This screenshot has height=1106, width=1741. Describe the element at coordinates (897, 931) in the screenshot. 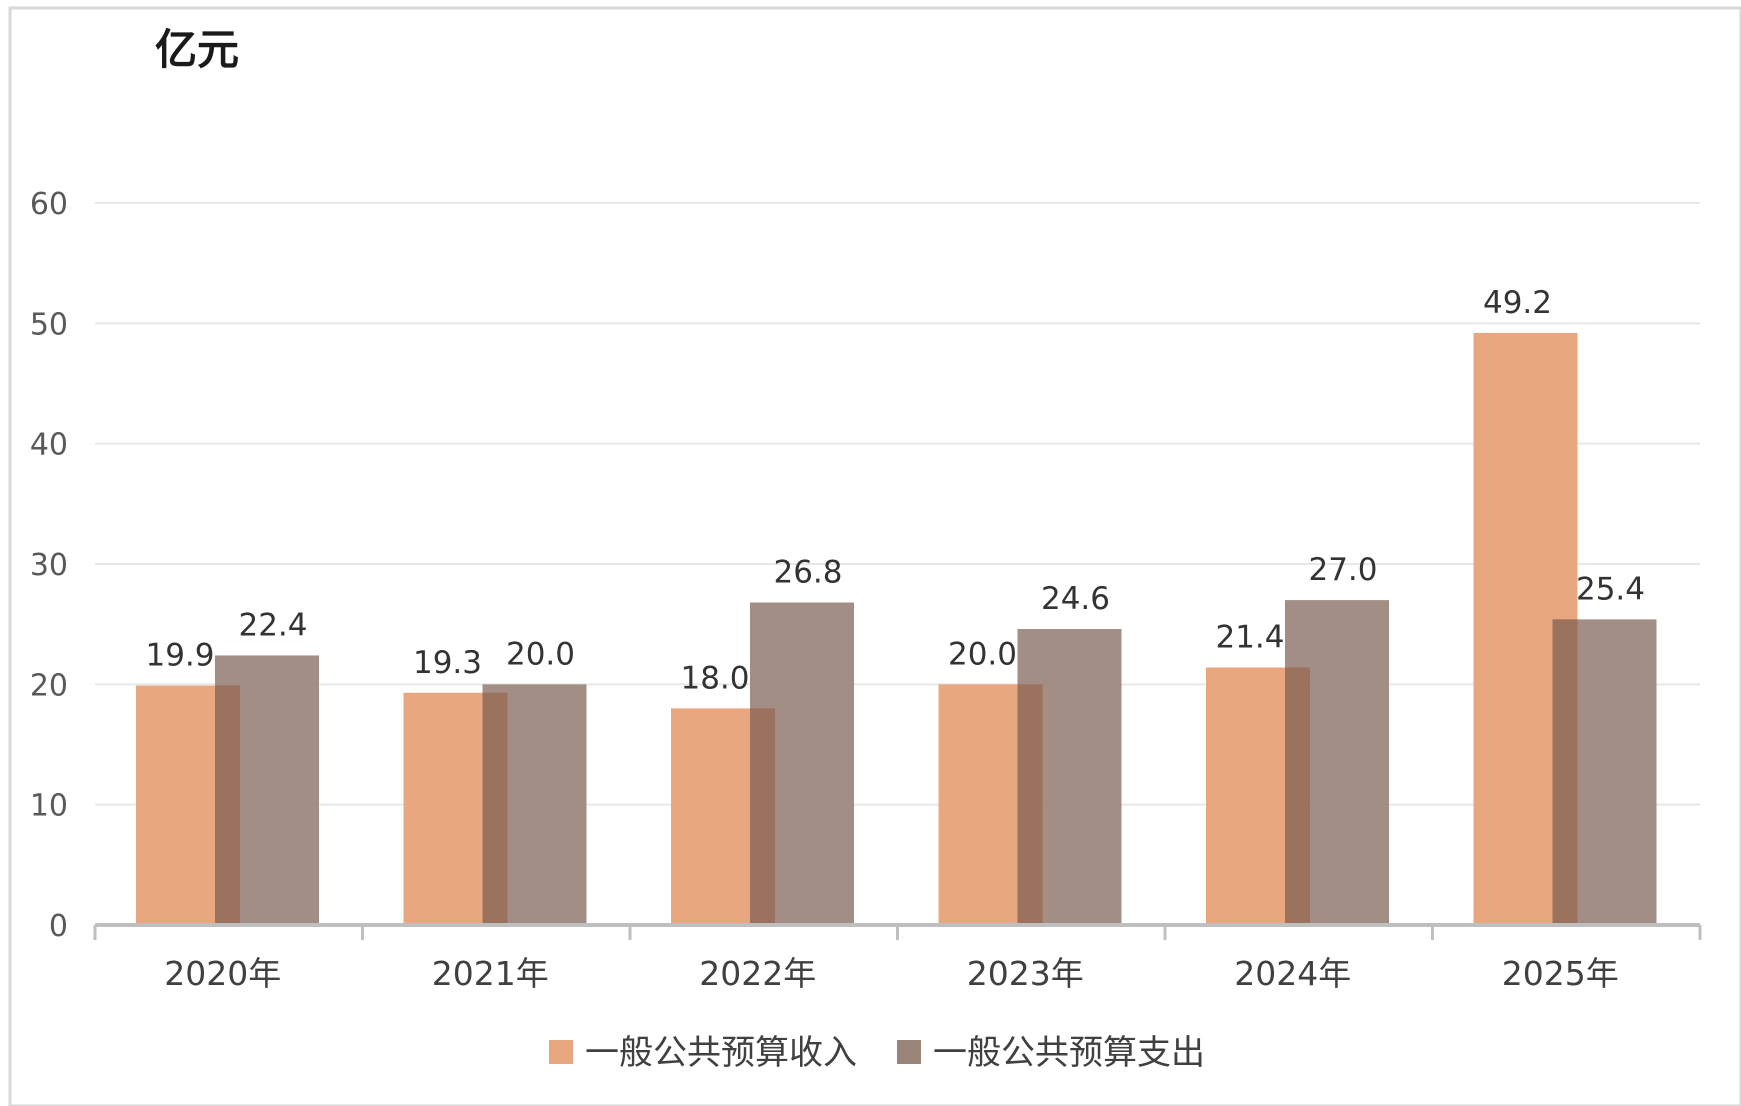

I see `x-axis` at that location.